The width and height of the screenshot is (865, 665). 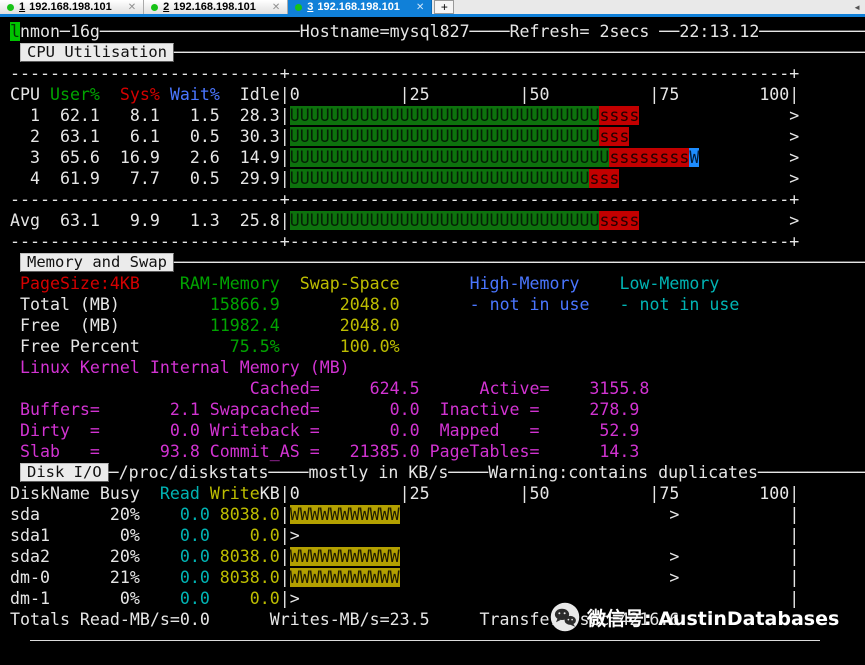 I want to click on section-title-box: CPU Utilisation, so click(x=97, y=52).